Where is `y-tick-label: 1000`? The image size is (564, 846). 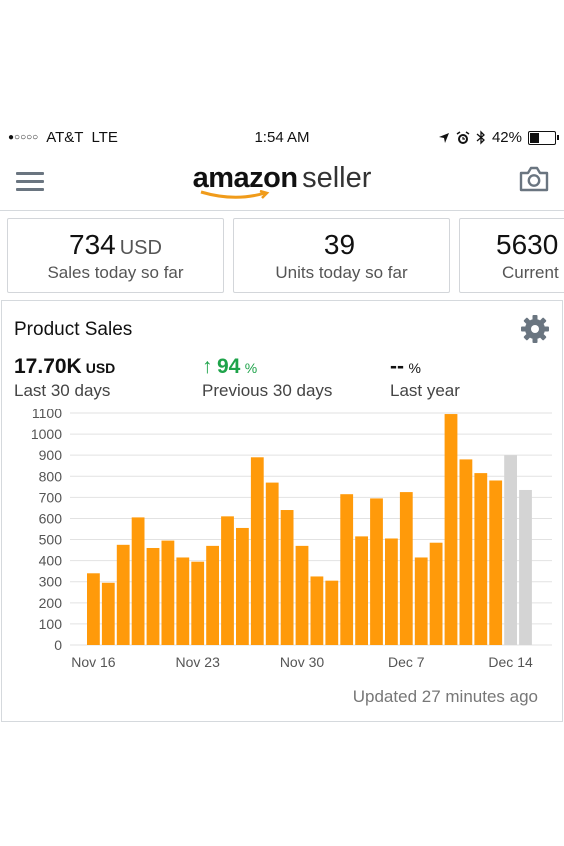 y-tick-label: 1000 is located at coordinates (46, 434).